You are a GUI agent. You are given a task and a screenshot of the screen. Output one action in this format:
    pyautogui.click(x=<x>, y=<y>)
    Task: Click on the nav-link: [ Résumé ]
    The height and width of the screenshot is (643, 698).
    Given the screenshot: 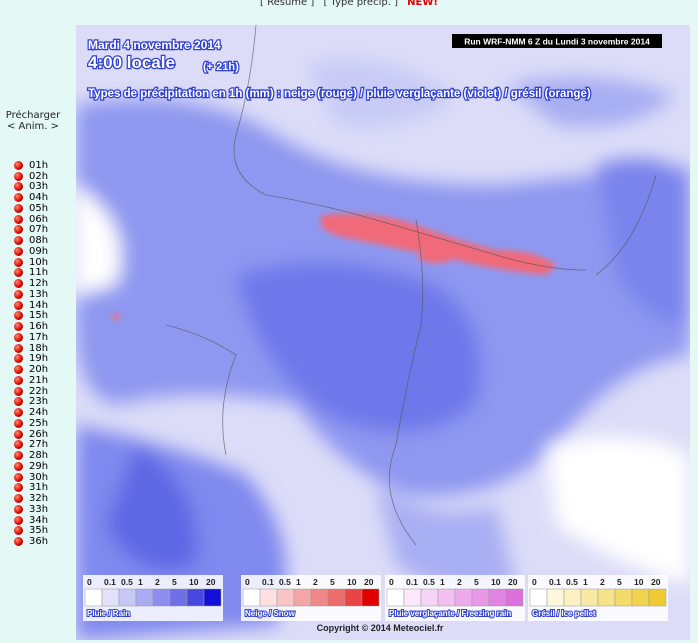 What is the action you would take?
    pyautogui.click(x=287, y=4)
    